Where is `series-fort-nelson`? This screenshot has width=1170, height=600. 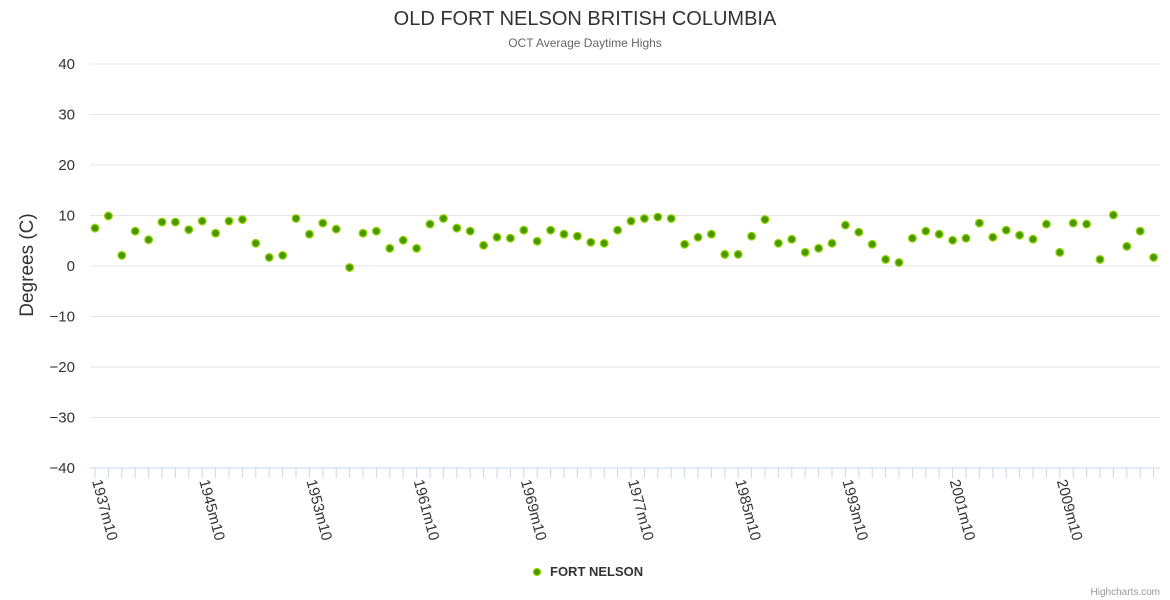
series-fort-nelson is located at coordinates (624, 241).